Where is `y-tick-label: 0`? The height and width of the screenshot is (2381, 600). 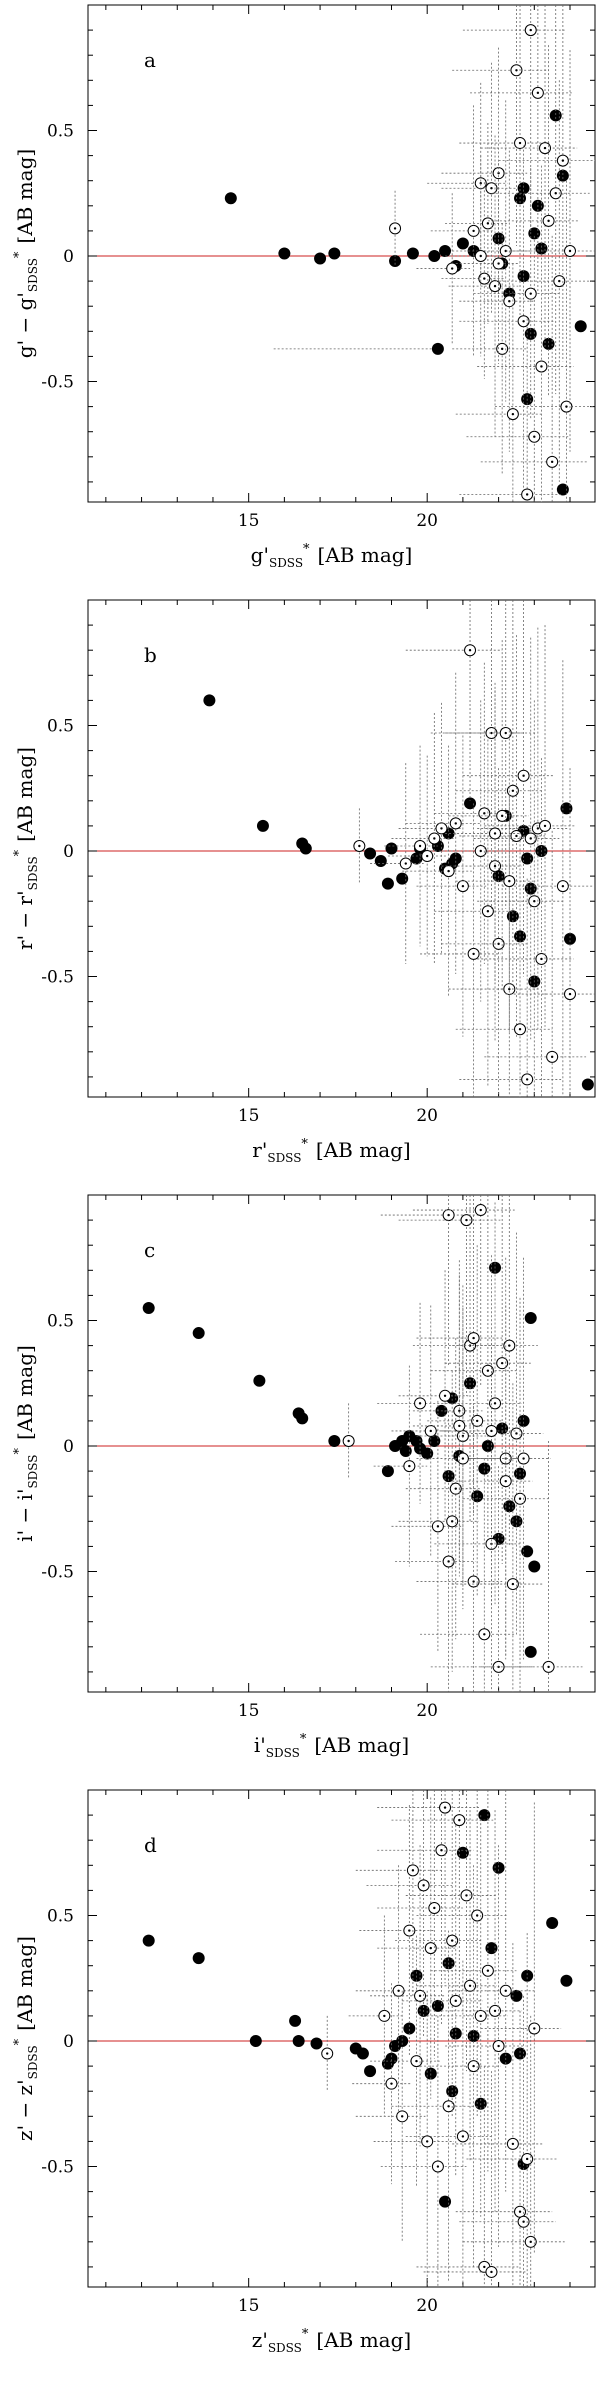 y-tick-label: 0 is located at coordinates (68, 257).